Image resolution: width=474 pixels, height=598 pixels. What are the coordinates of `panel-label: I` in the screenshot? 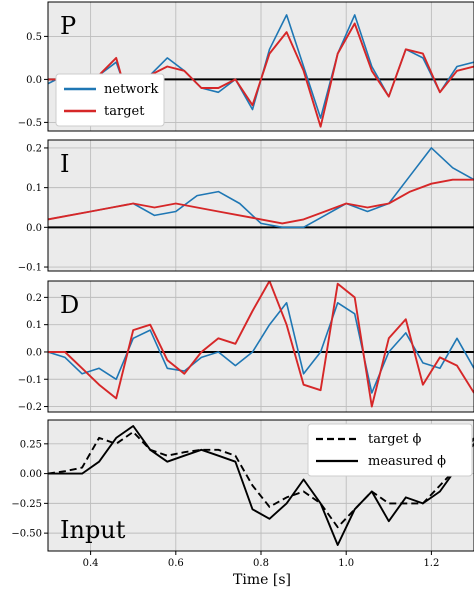 It's located at (64, 164).